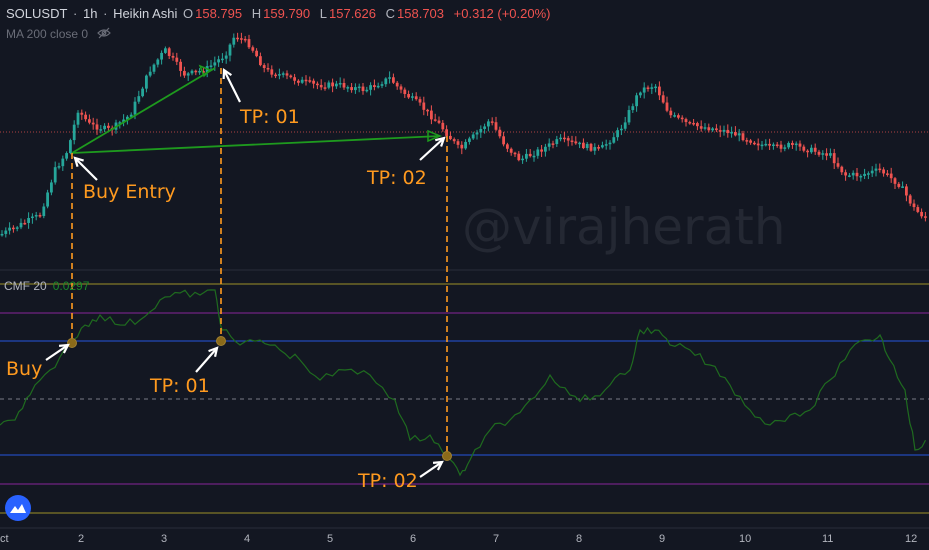  What do you see at coordinates (104, 33) in the screenshot?
I see `eye-hidden-icon` at bounding box center [104, 33].